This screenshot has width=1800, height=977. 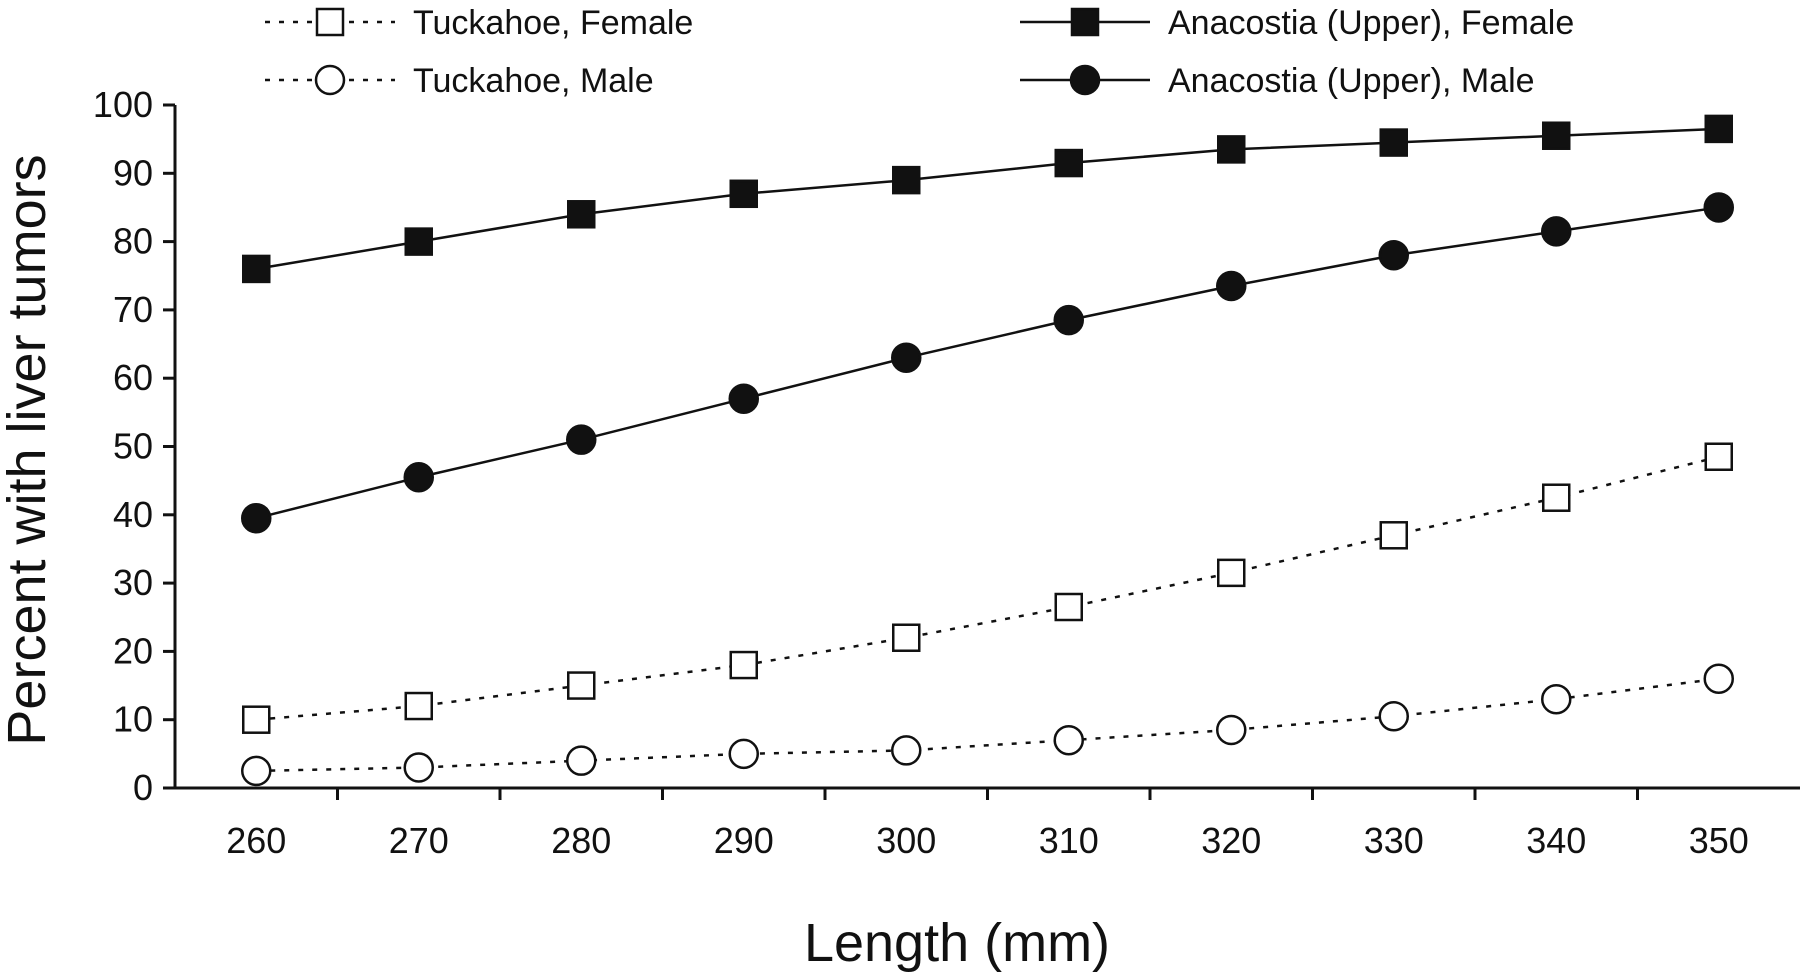 I want to click on y-tick-label: 10, so click(x=133, y=719).